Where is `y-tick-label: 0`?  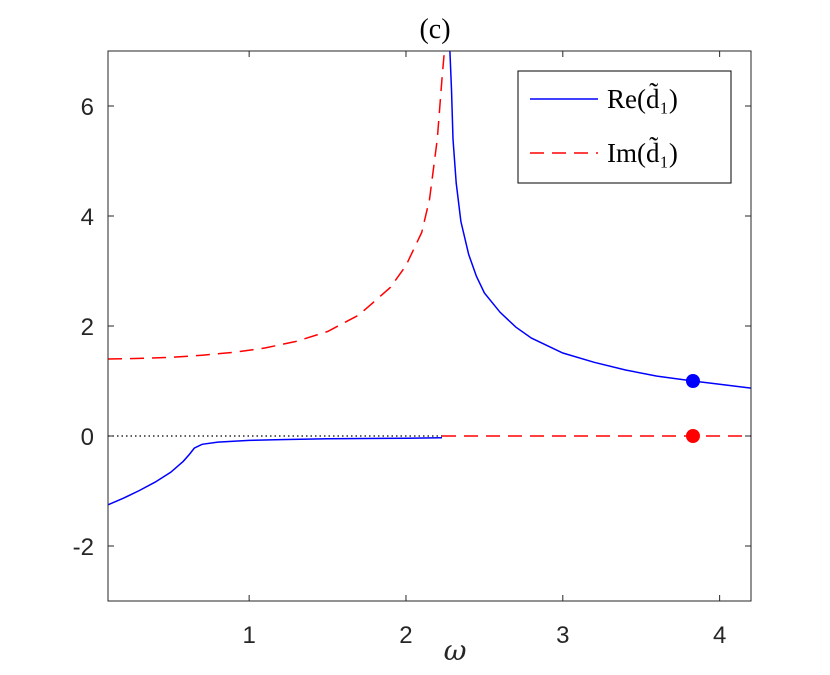 y-tick-label: 0 is located at coordinates (87, 437).